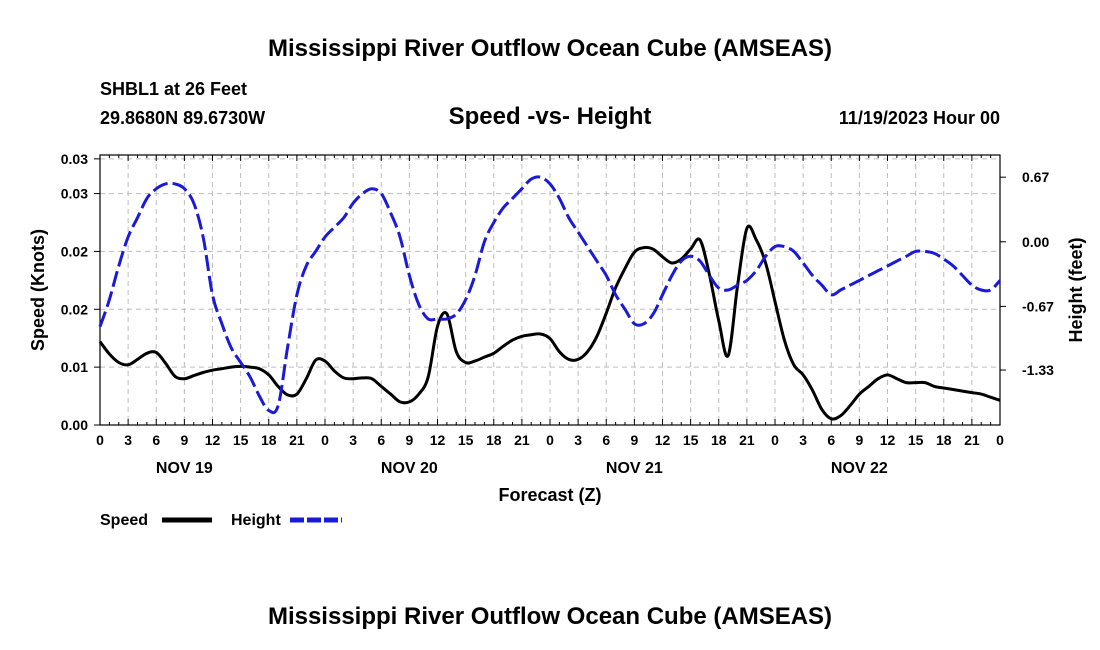 Image resolution: width=1100 pixels, height=650 pixels. What do you see at coordinates (409, 468) in the screenshot?
I see `day-label: NOV 20` at bounding box center [409, 468].